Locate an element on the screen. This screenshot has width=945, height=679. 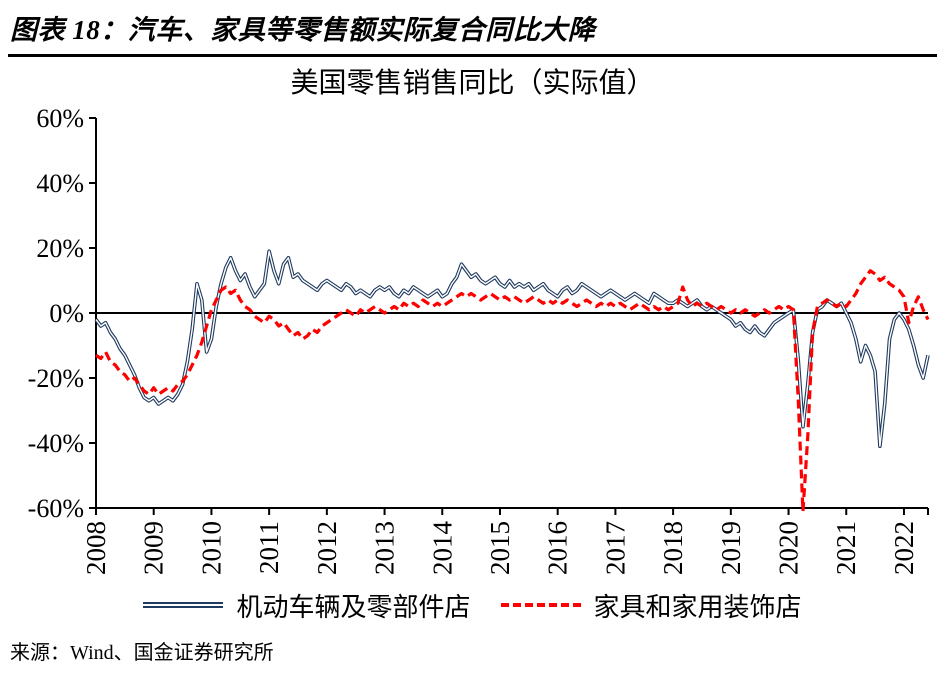
x-tick-label: 2014 is located at coordinates (442, 547).